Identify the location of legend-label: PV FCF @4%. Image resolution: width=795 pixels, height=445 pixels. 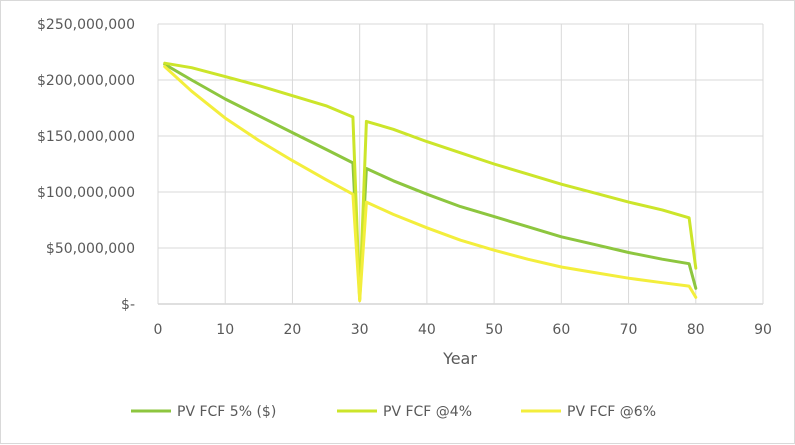
(427, 412).